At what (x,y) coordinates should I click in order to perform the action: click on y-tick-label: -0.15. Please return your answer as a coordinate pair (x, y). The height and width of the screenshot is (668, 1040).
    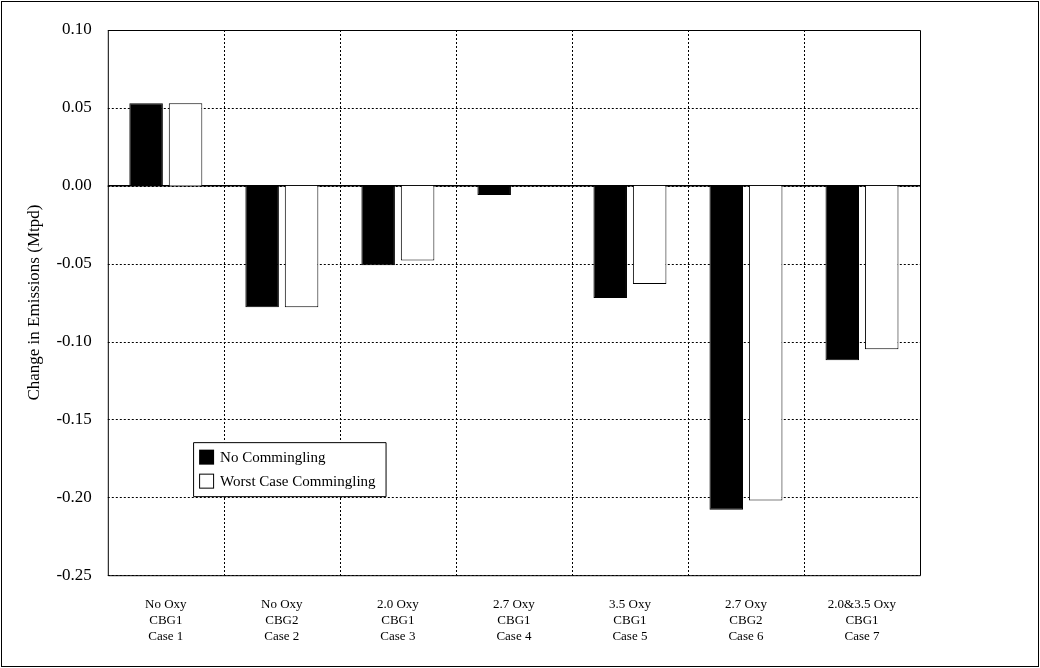
    Looking at the image, I should click on (74, 418).